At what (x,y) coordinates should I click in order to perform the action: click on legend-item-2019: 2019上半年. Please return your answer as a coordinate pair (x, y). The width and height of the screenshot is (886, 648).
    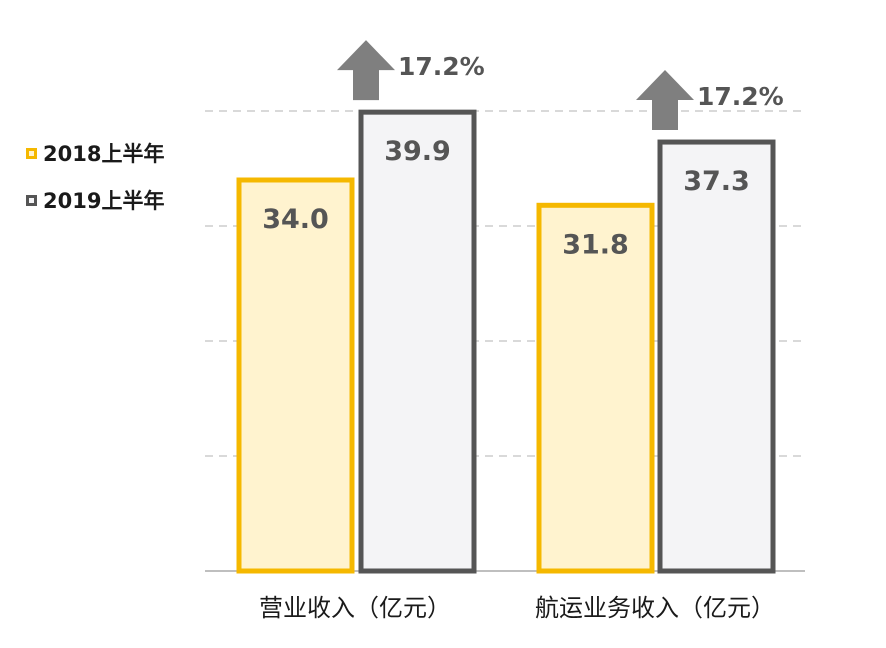
    Looking at the image, I should click on (95, 200).